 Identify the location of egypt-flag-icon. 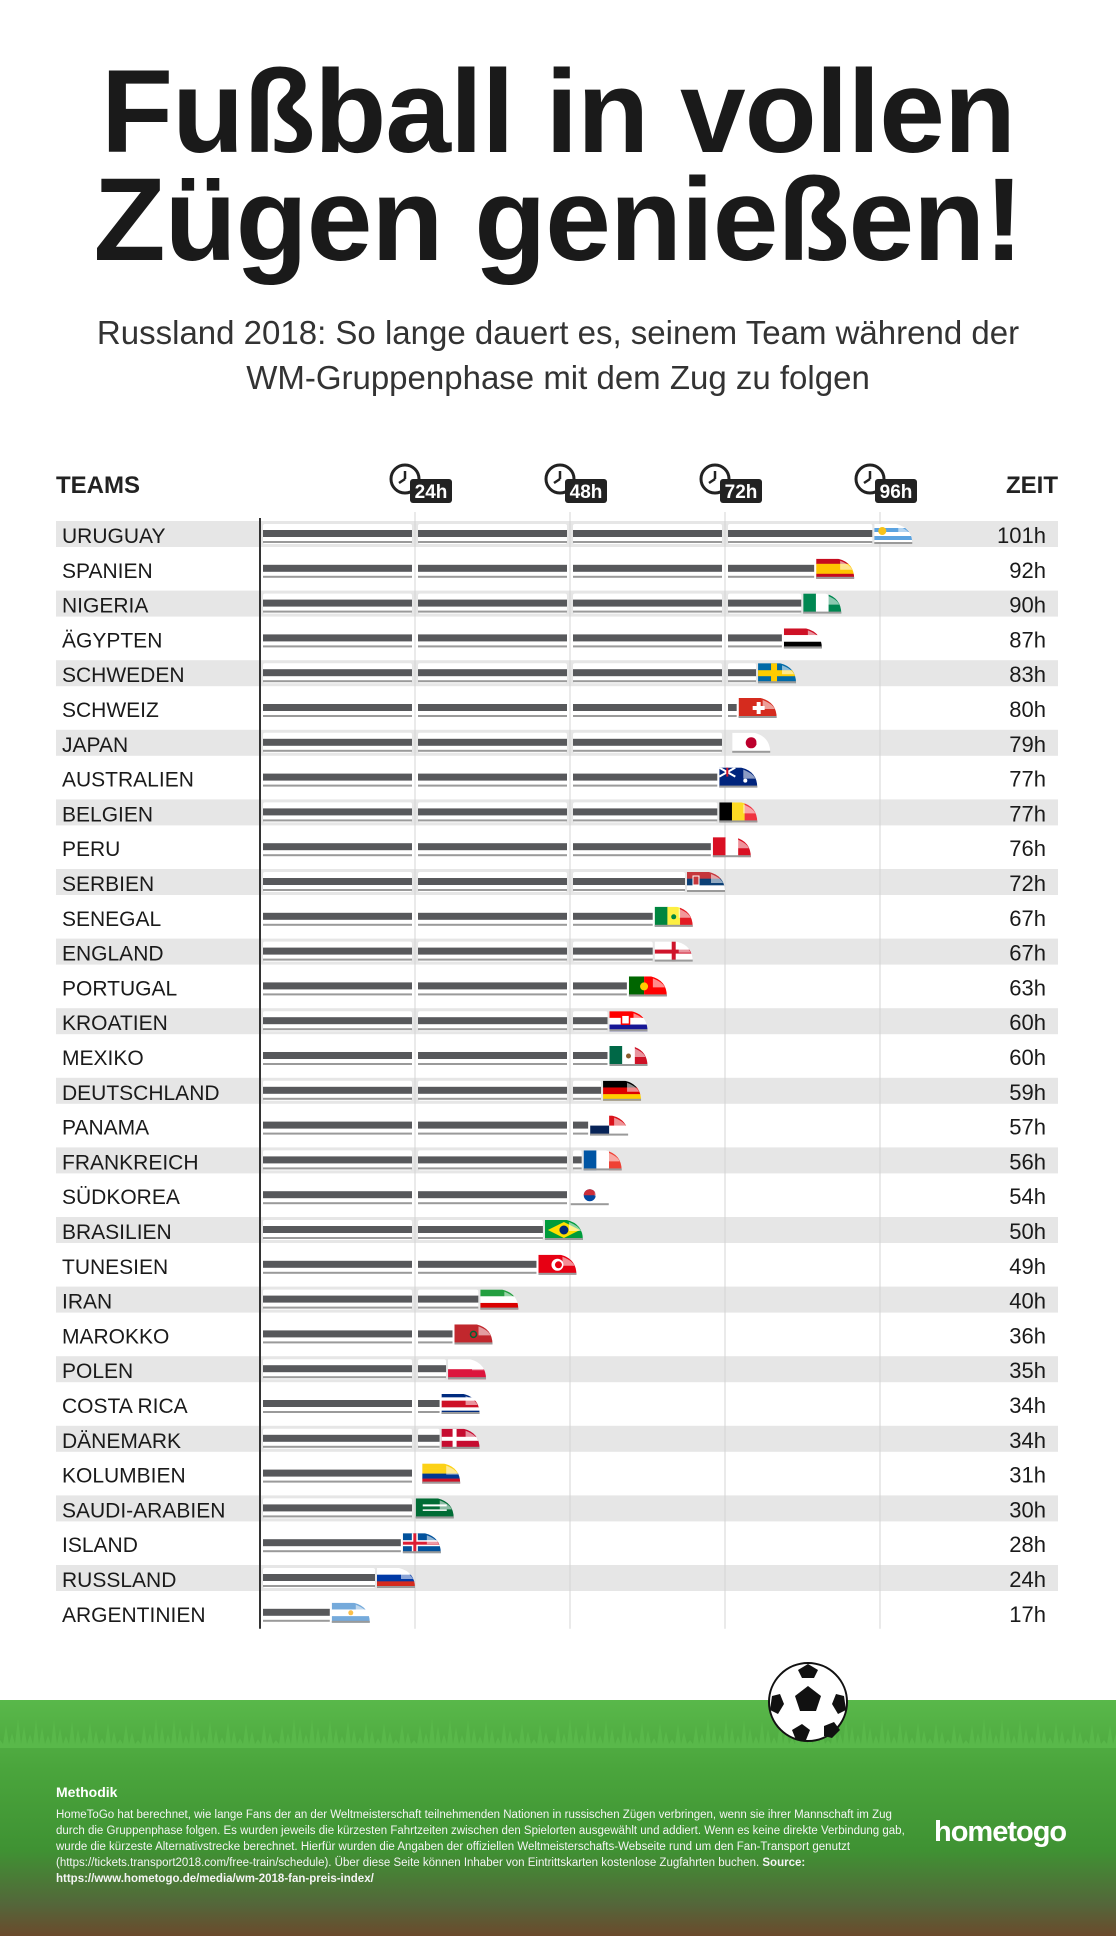
(802, 638).